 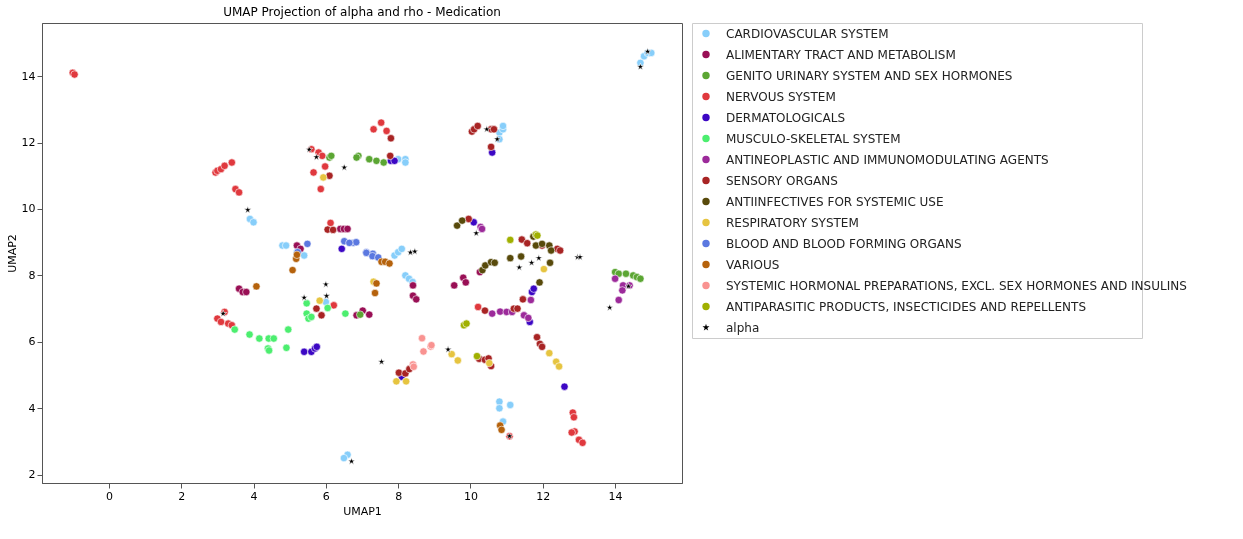 What do you see at coordinates (743, 327) in the screenshot?
I see `legend-label: alpha` at bounding box center [743, 327].